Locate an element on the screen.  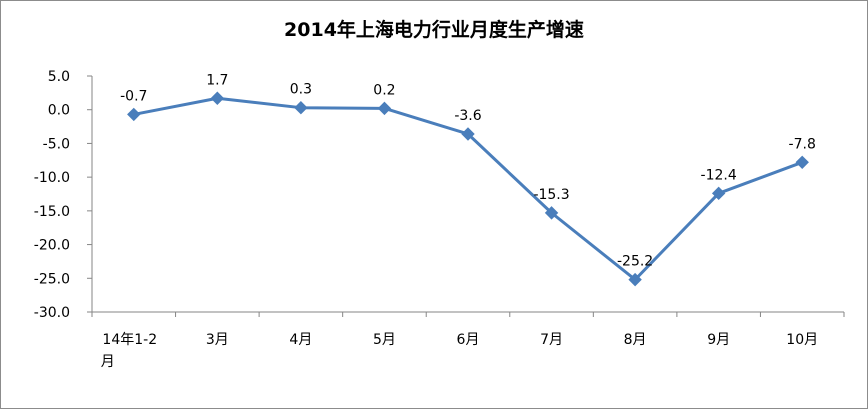
data-label: -3.6 is located at coordinates (467, 116).